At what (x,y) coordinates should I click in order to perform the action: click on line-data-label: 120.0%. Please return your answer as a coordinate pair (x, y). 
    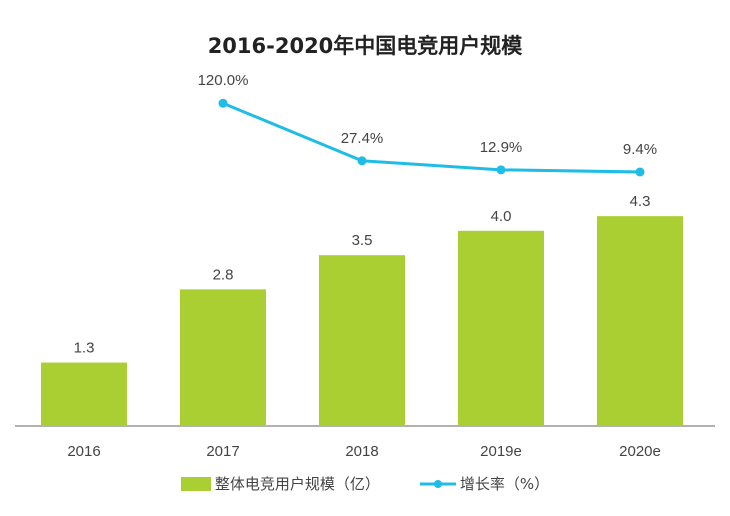
    Looking at the image, I should click on (223, 80).